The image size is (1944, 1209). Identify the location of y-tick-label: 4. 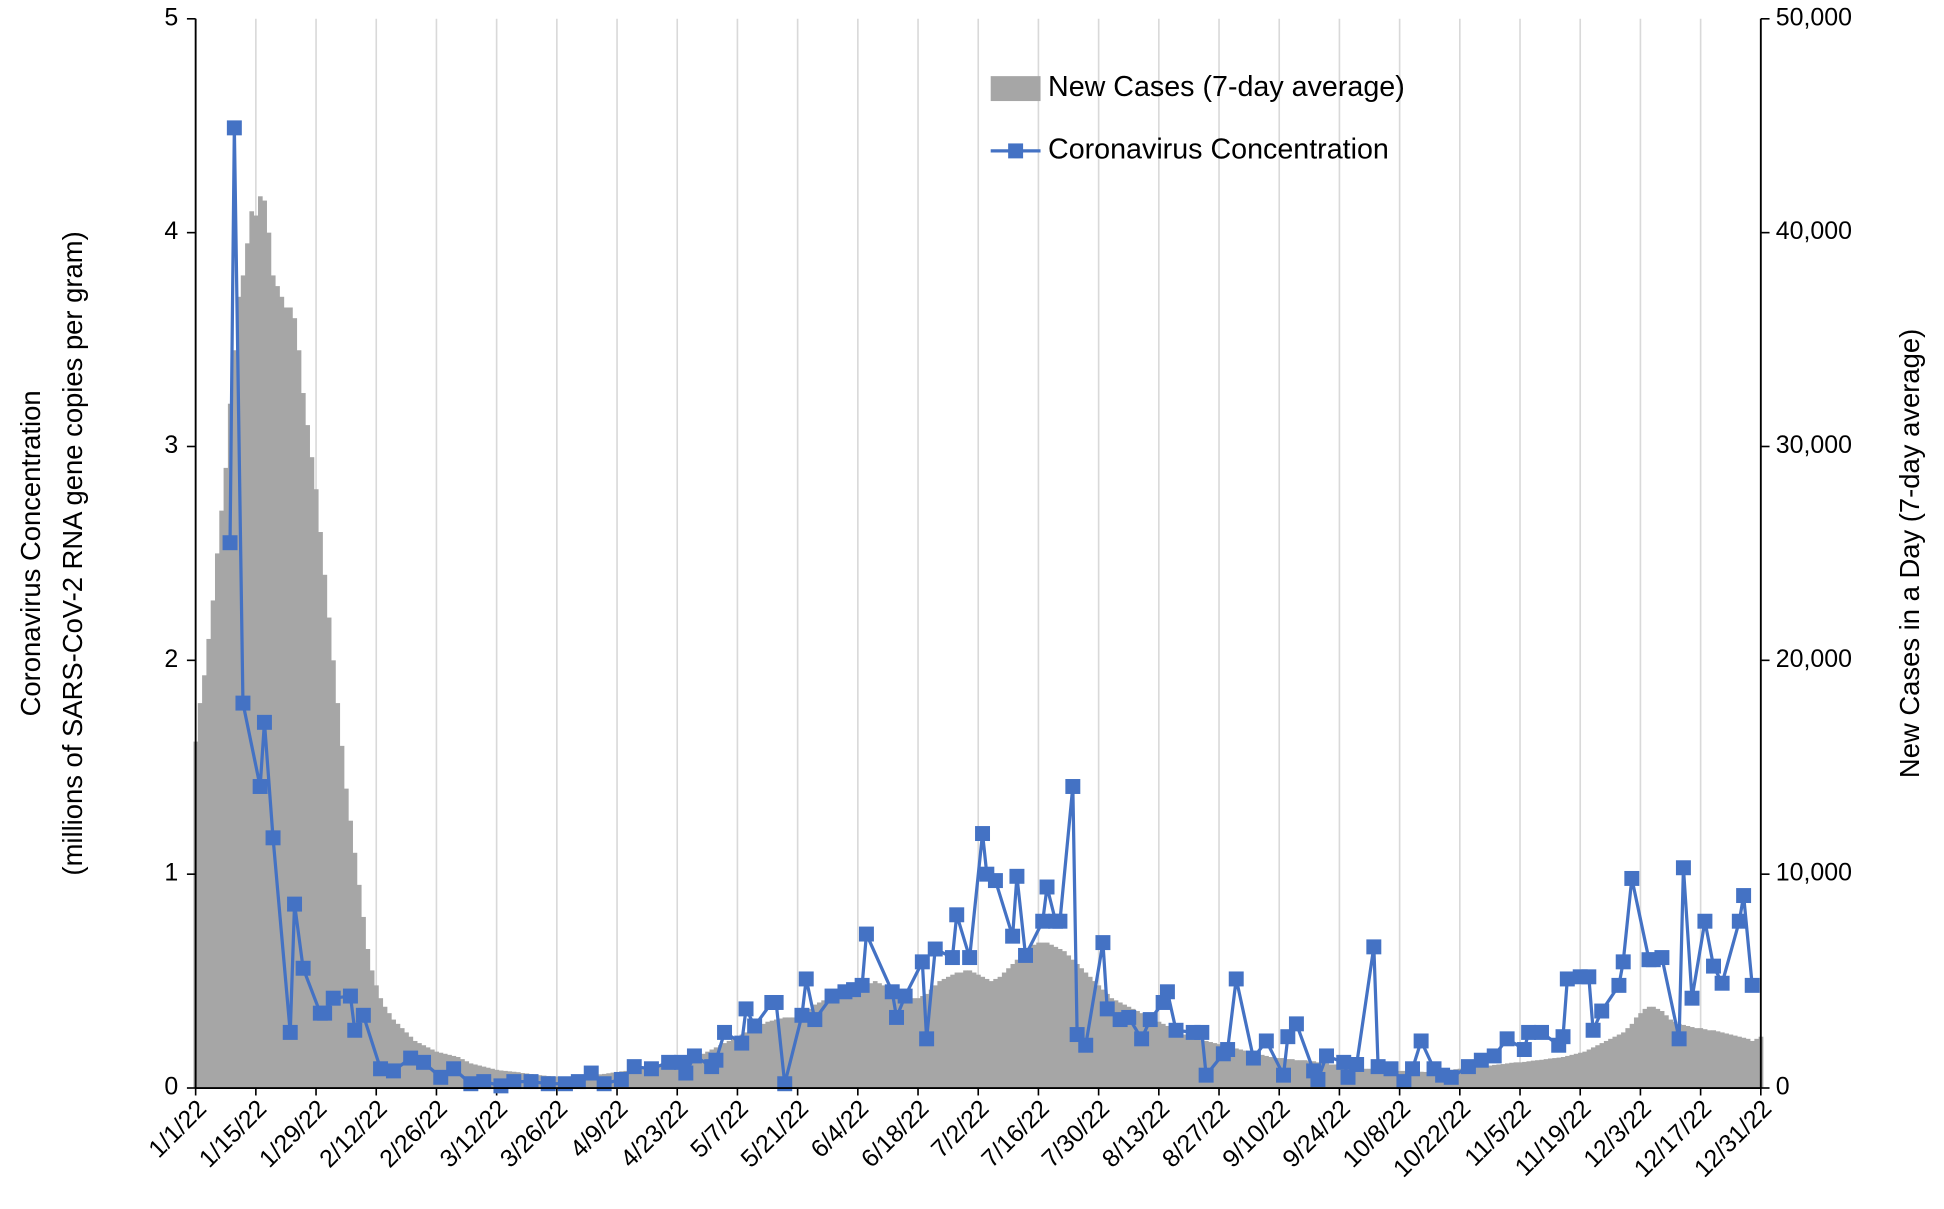
(171, 231).